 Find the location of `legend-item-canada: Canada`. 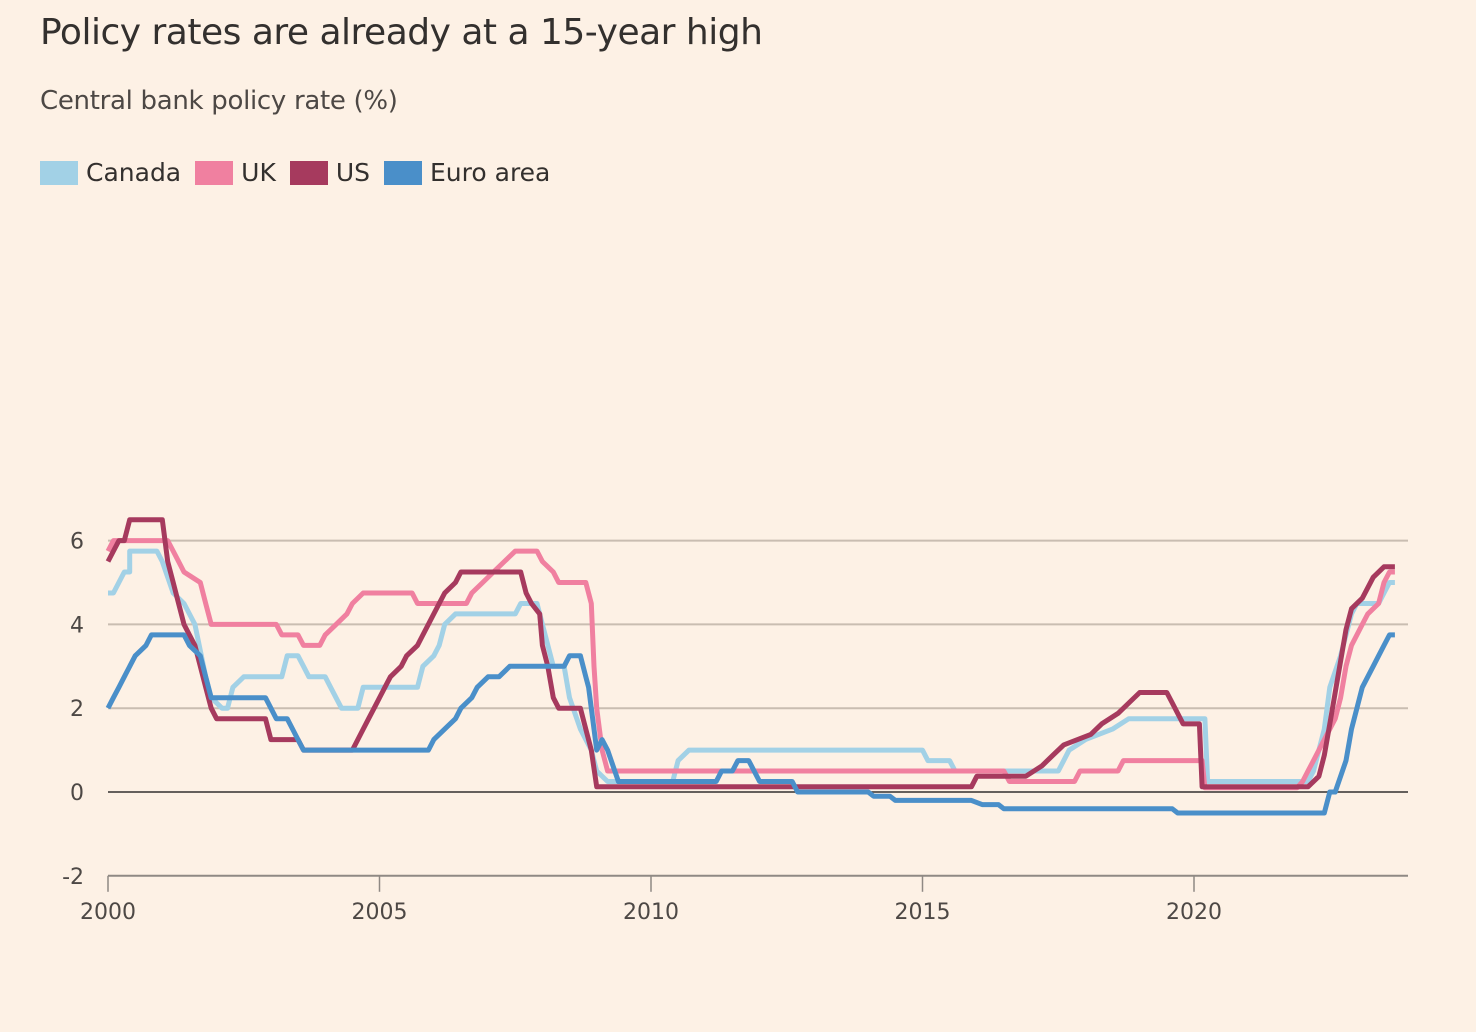

legend-item-canada: Canada is located at coordinates (110, 172).